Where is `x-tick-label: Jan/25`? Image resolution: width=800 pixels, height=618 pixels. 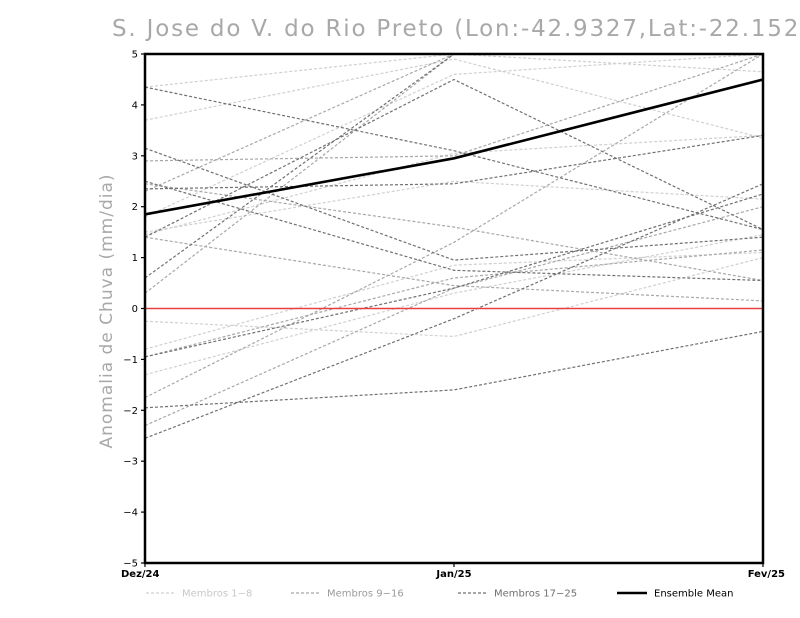 x-tick-label: Jan/25 is located at coordinates (453, 574).